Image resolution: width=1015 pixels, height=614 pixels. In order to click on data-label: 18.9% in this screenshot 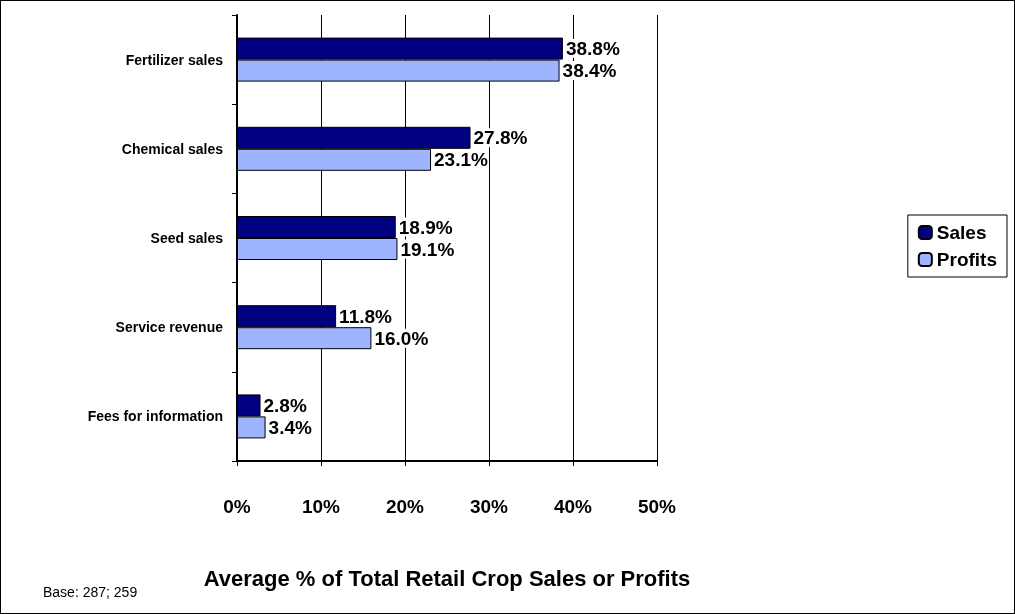, I will do `click(425, 227)`.